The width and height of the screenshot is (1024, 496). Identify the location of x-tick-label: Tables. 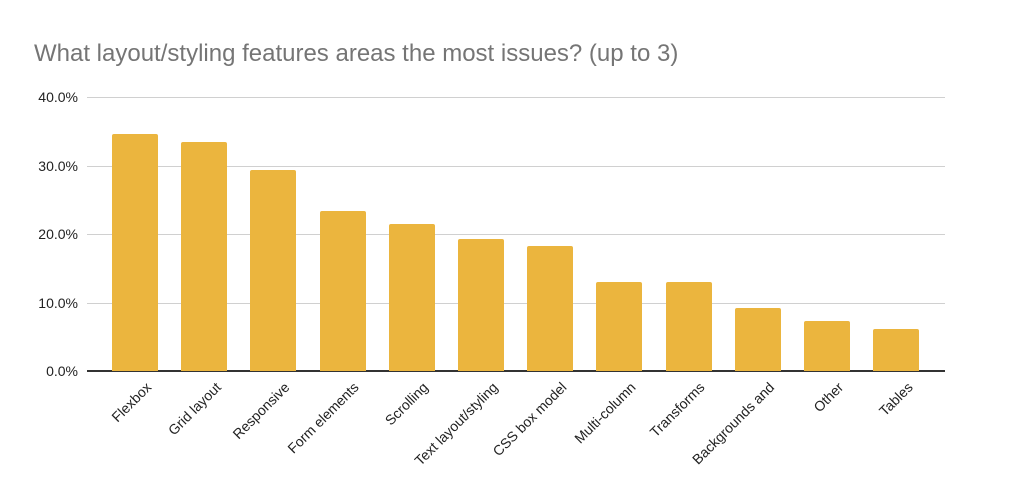
(895, 399).